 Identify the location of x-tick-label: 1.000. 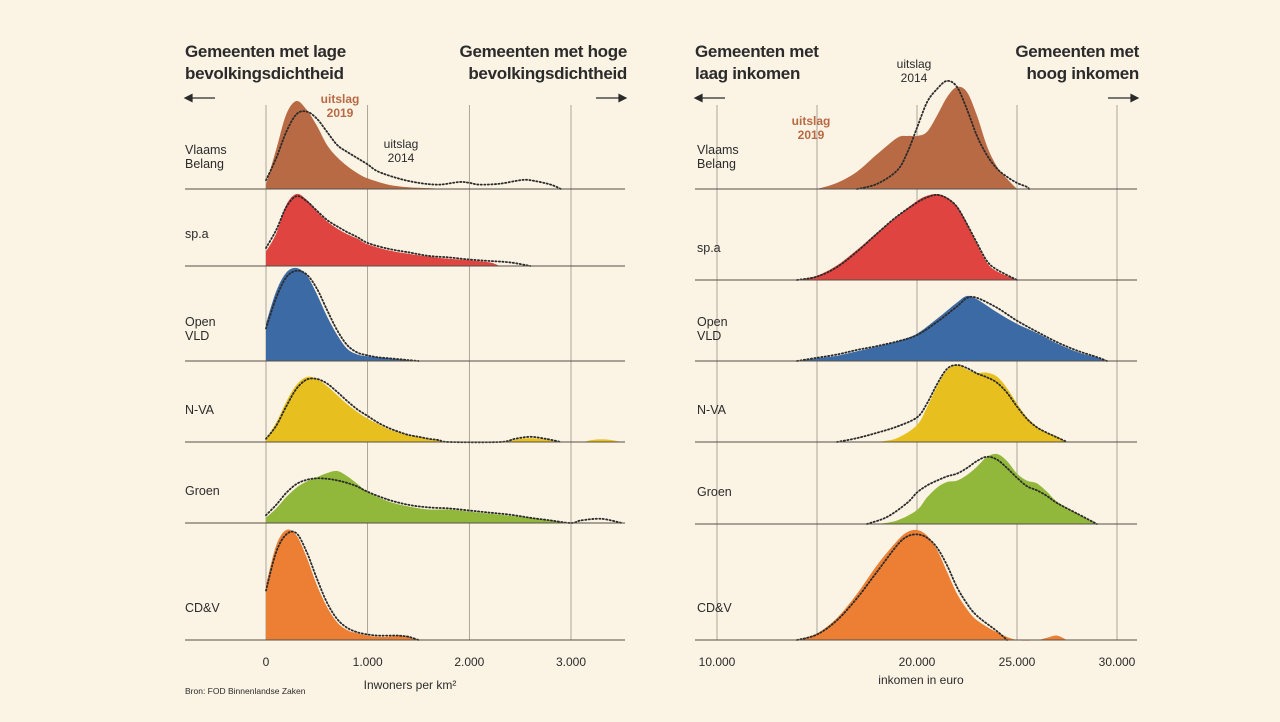
(368, 662).